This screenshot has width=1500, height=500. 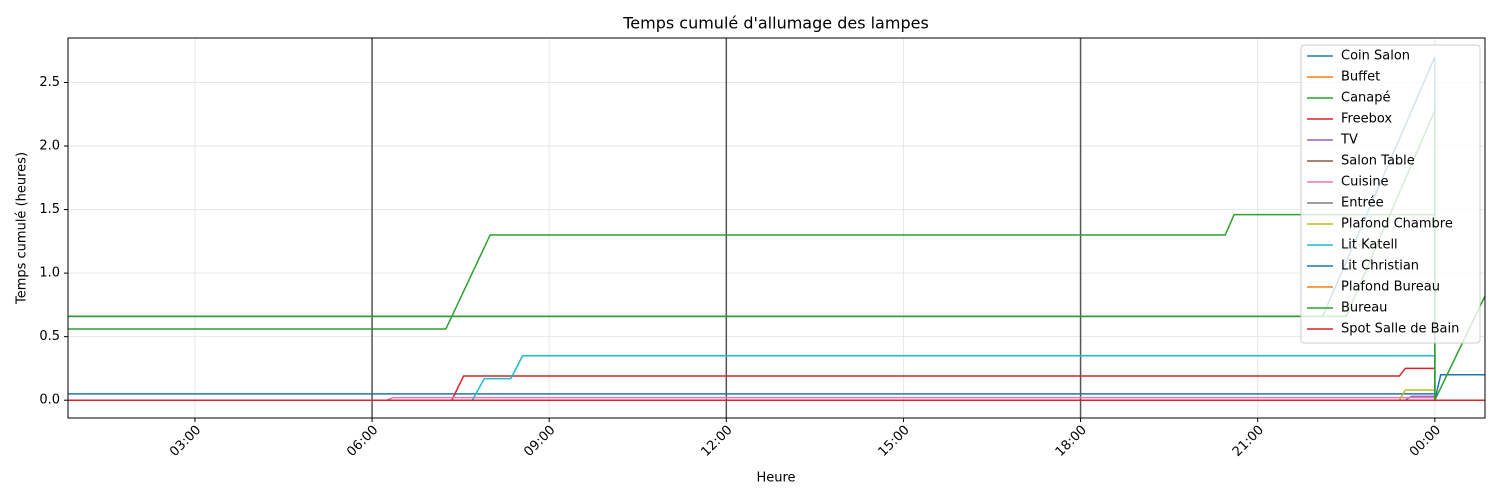 What do you see at coordinates (49, 82) in the screenshot?
I see `y-tick-label: 2.5` at bounding box center [49, 82].